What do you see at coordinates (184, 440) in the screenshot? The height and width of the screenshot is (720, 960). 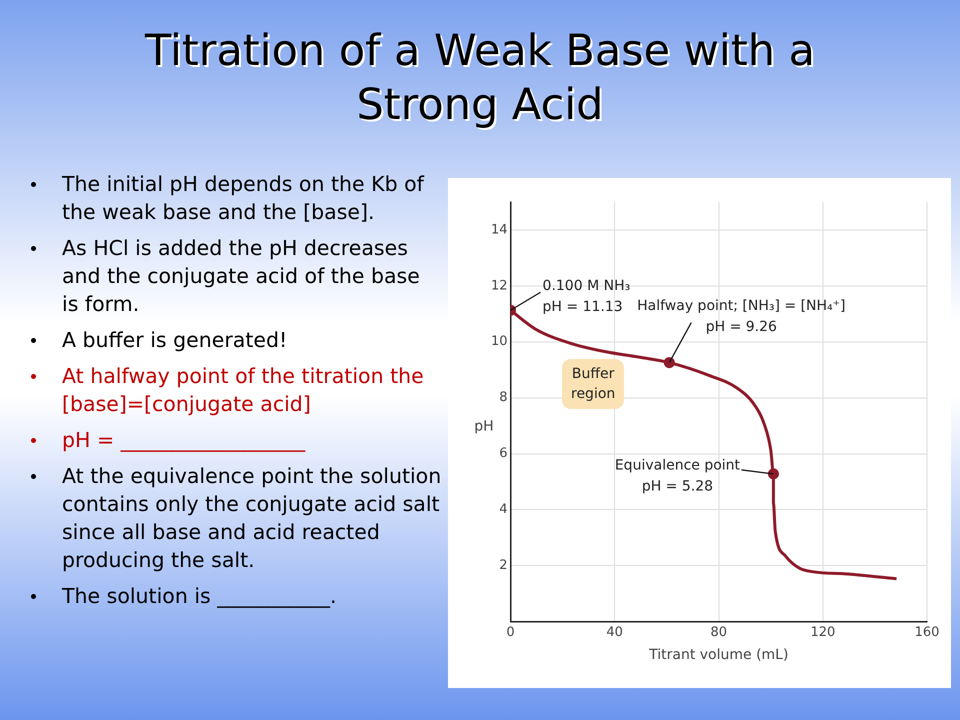 I see `text: pH = __________________` at bounding box center [184, 440].